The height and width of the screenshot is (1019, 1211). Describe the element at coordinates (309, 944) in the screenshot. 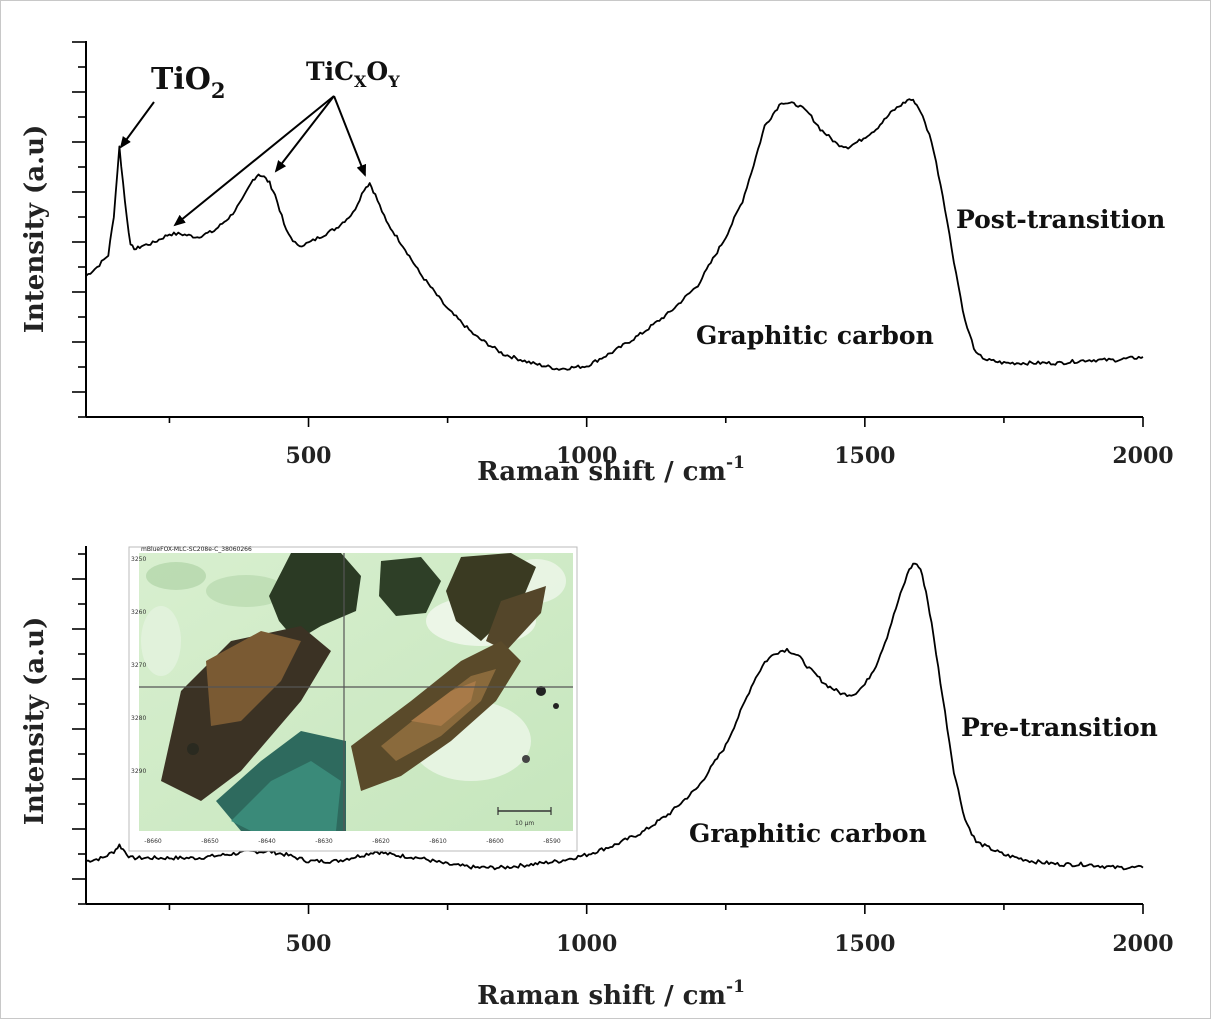

I see `bottom-x-tick-label: 500` at that location.